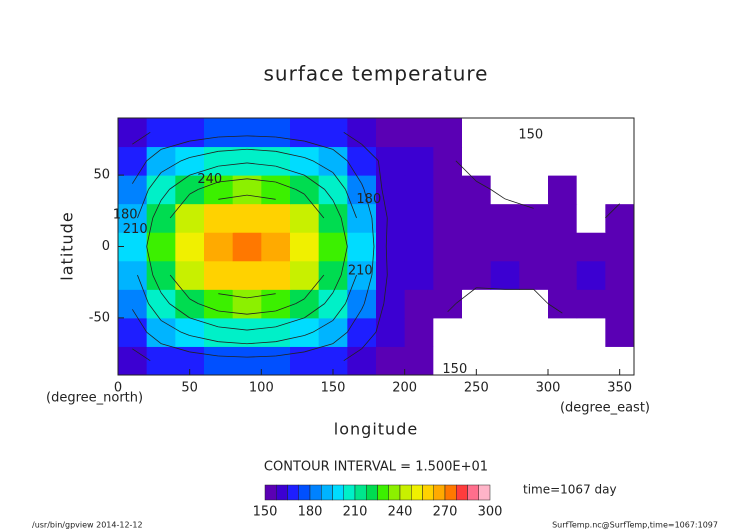 This screenshot has height=532, width=752. What do you see at coordinates (570, 490) in the screenshot?
I see `time-note: time=1067 day` at bounding box center [570, 490].